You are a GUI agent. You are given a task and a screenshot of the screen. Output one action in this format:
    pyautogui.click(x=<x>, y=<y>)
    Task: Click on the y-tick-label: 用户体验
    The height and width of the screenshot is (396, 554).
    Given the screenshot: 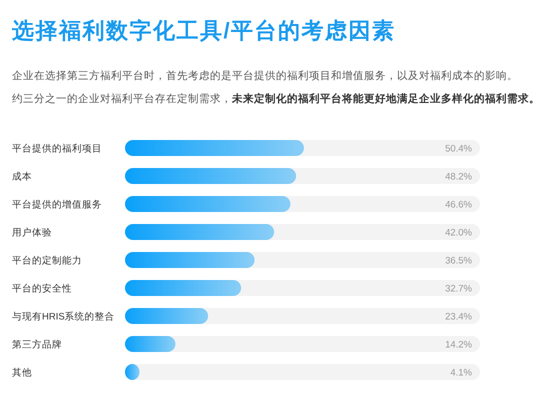 What is the action you would take?
    pyautogui.click(x=32, y=232)
    